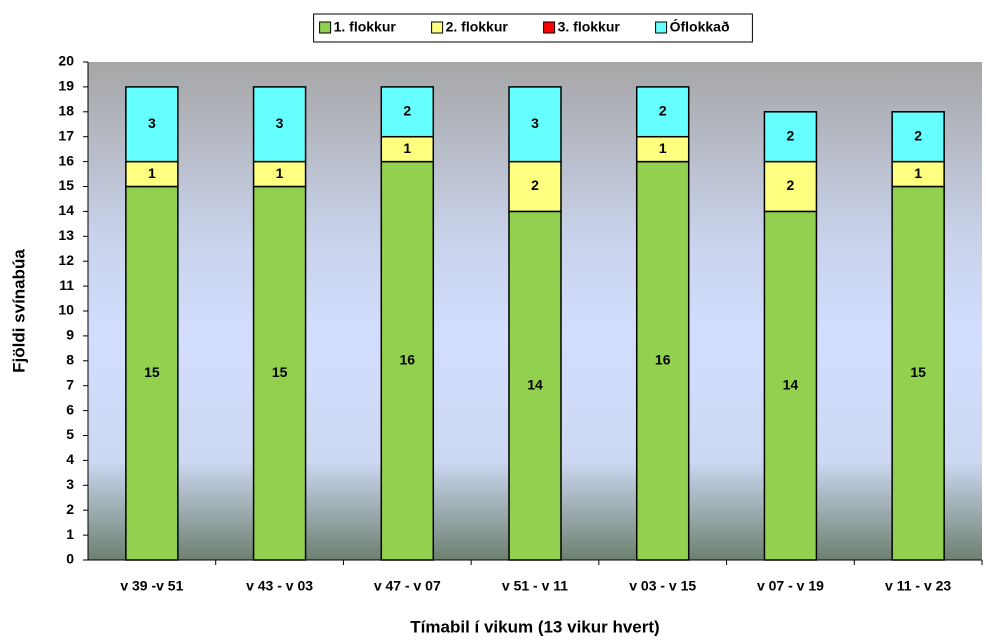  Describe the element at coordinates (790, 586) in the screenshot. I see `x-tick-label: v 07 - v 19` at that location.